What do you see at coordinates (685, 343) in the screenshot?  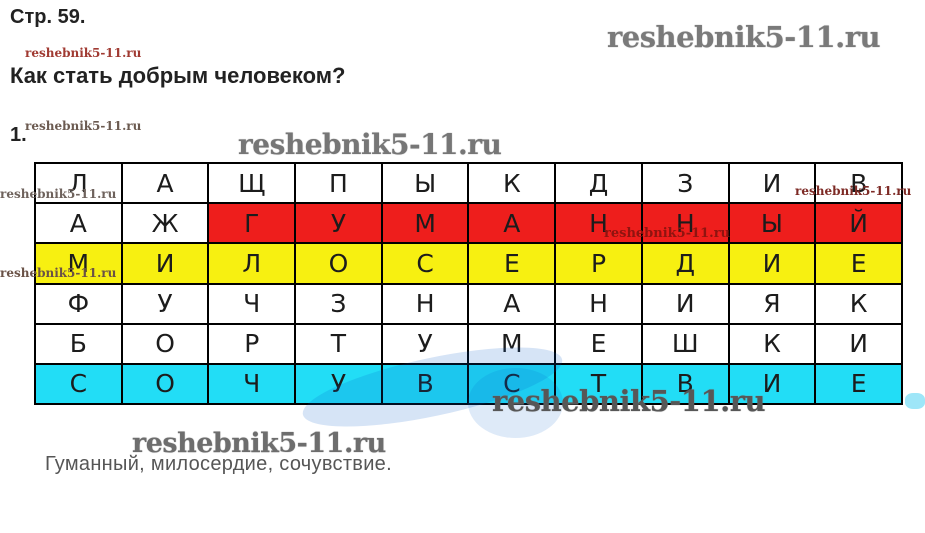 I see `grid-cell: Ш` at bounding box center [685, 343].